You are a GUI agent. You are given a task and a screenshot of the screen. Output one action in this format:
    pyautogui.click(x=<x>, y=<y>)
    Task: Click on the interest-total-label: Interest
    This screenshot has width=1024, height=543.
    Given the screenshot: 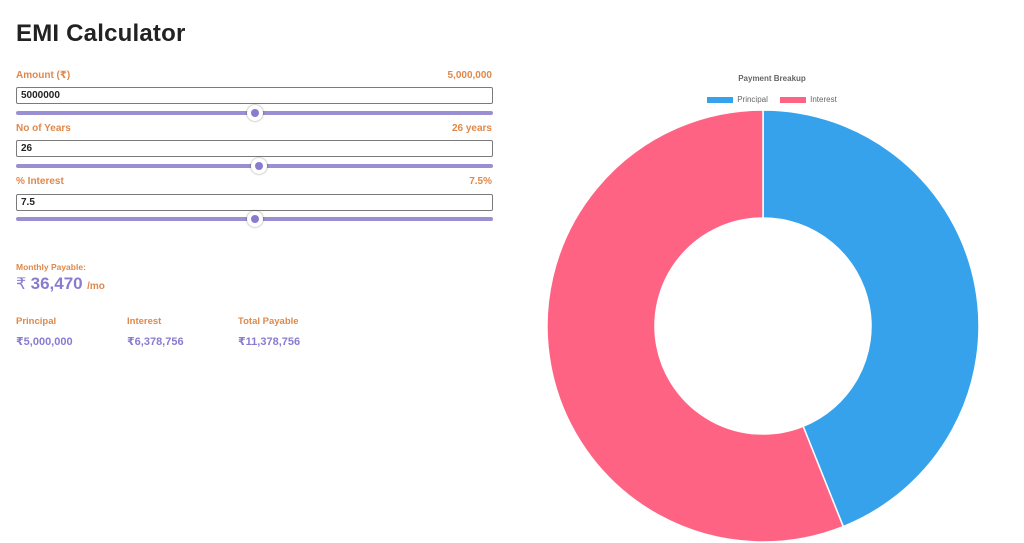 What is the action you would take?
    pyautogui.click(x=144, y=321)
    